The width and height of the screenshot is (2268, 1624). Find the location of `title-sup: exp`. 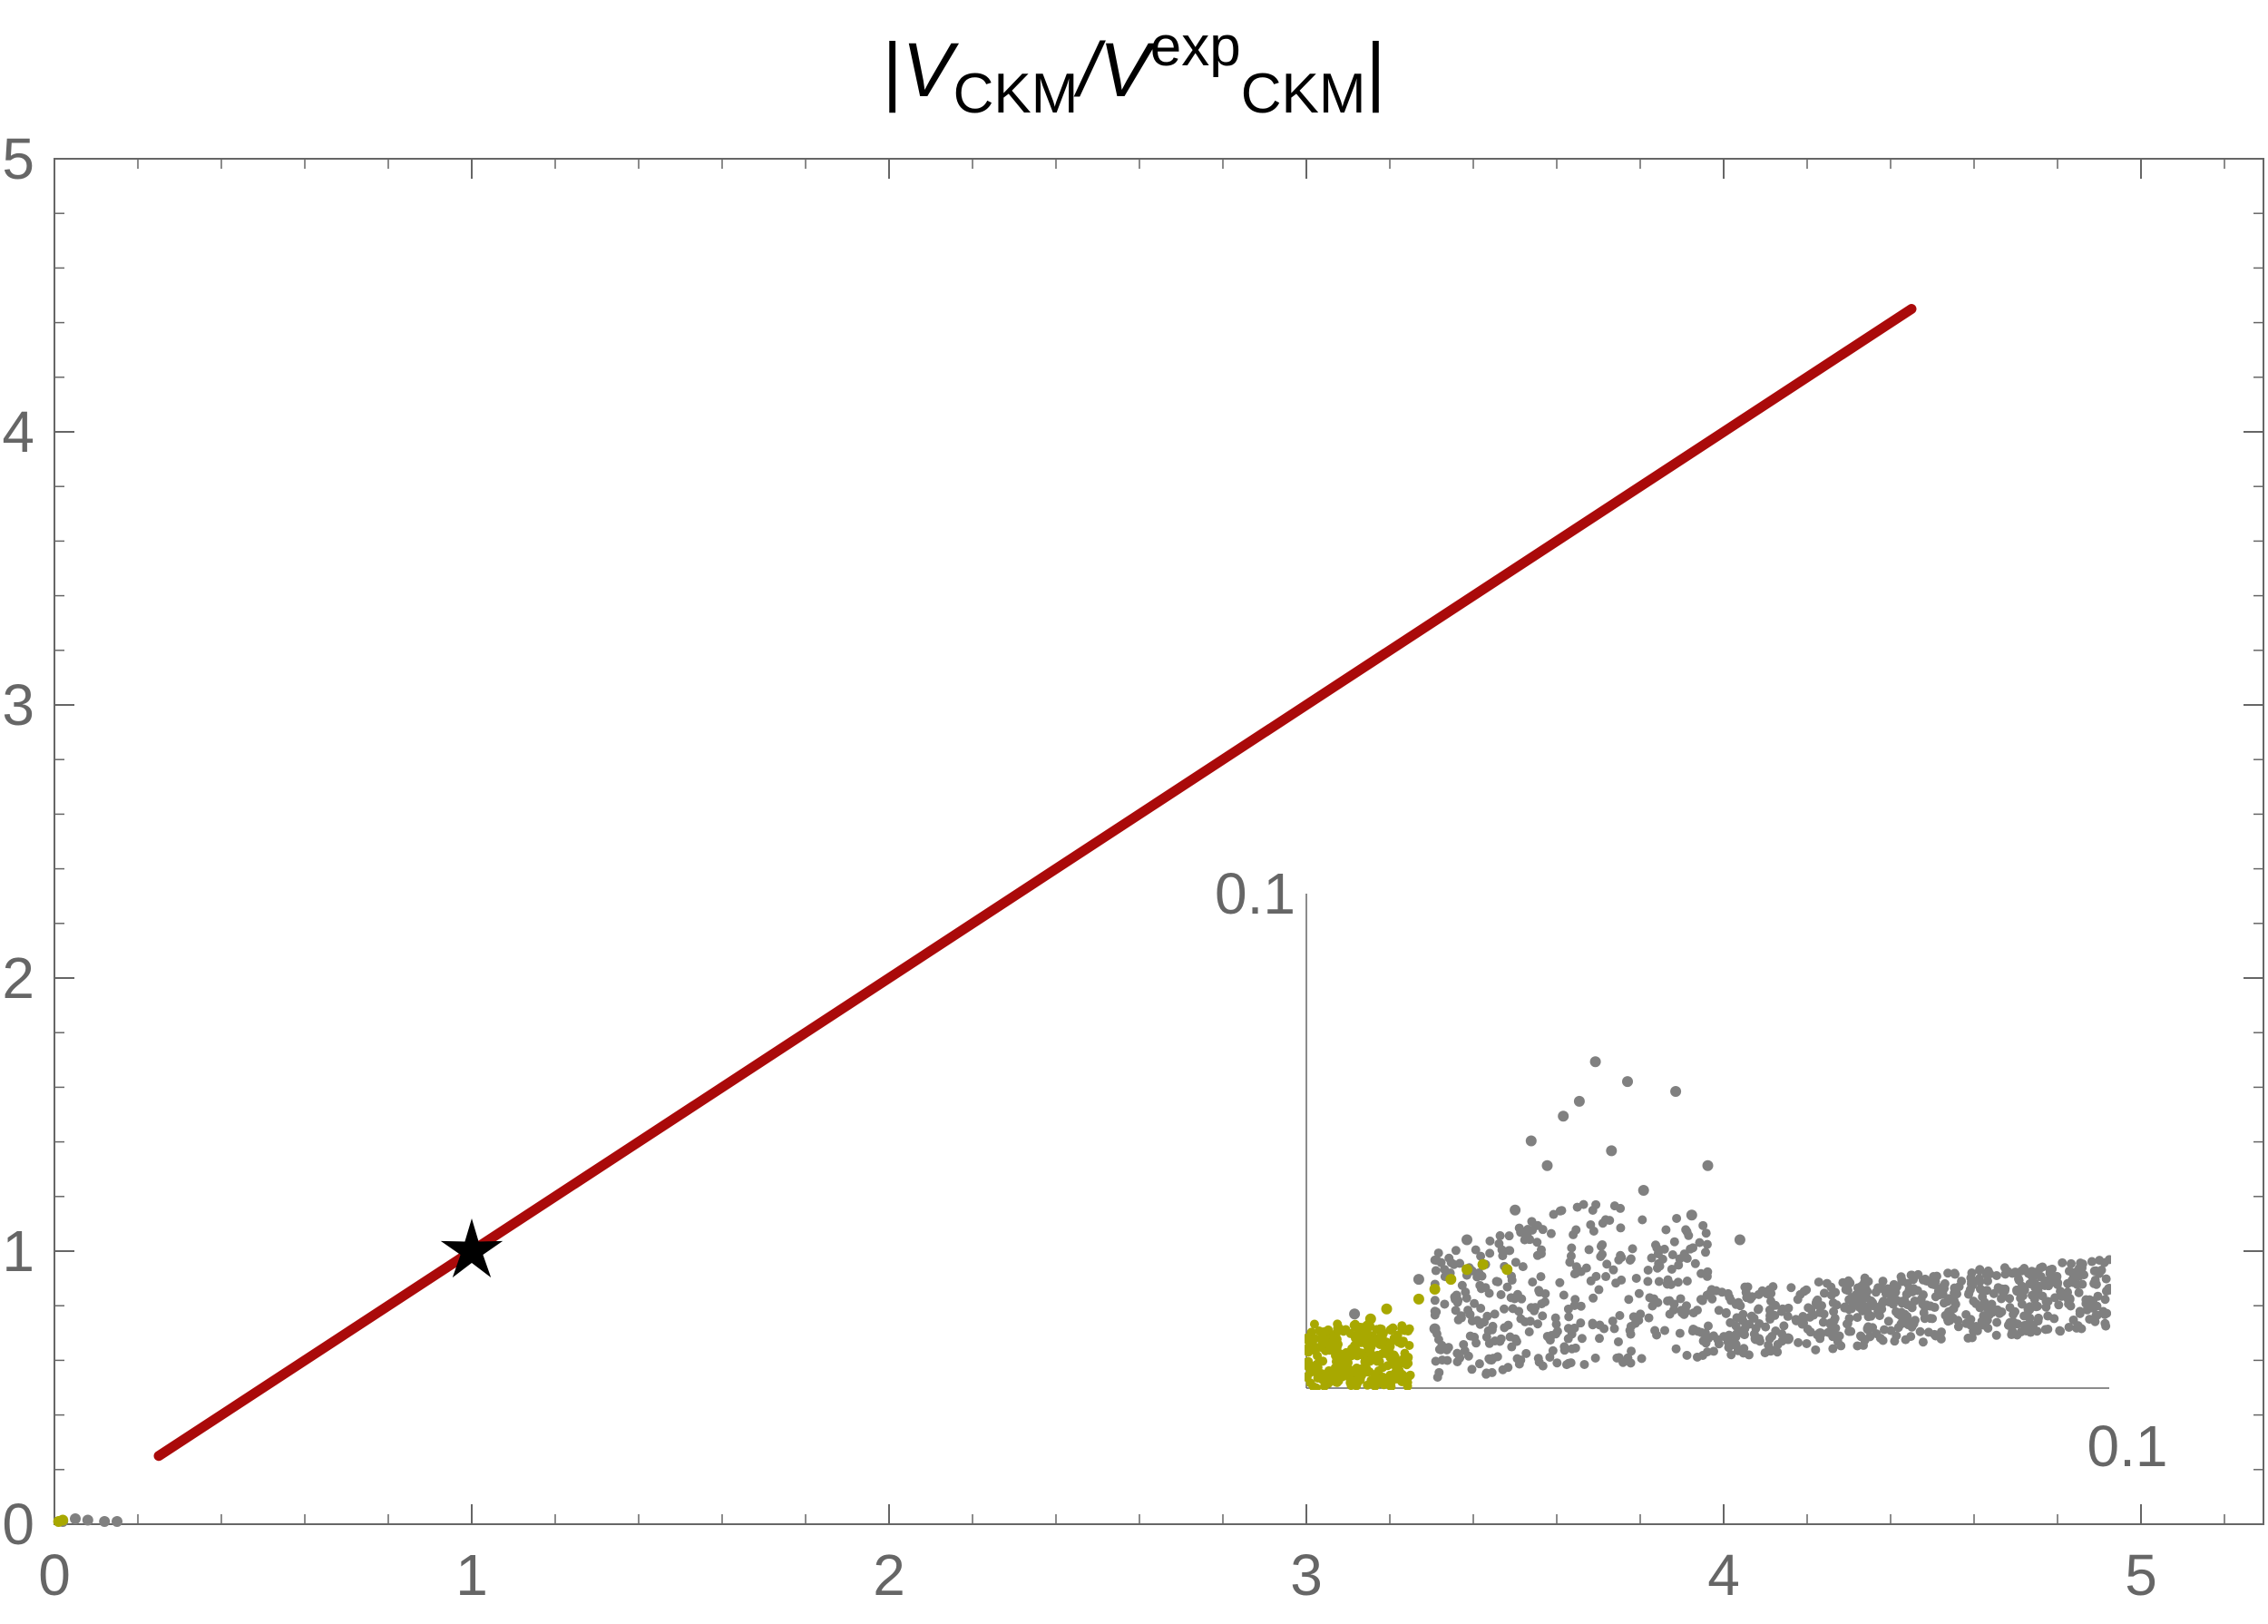

title-sup: exp is located at coordinates (1195, 46).